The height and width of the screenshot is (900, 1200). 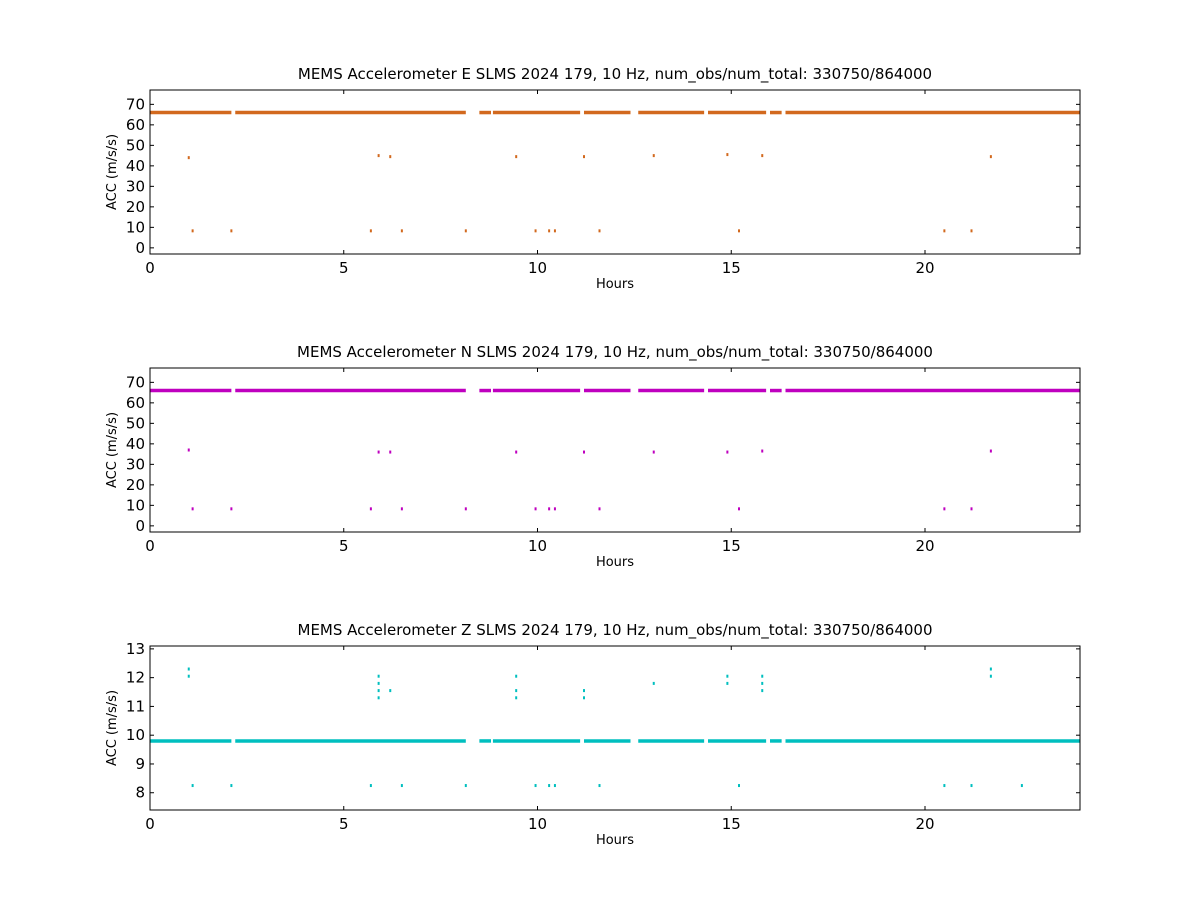 What do you see at coordinates (537, 268) in the screenshot?
I see `x-tick-label: 10` at bounding box center [537, 268].